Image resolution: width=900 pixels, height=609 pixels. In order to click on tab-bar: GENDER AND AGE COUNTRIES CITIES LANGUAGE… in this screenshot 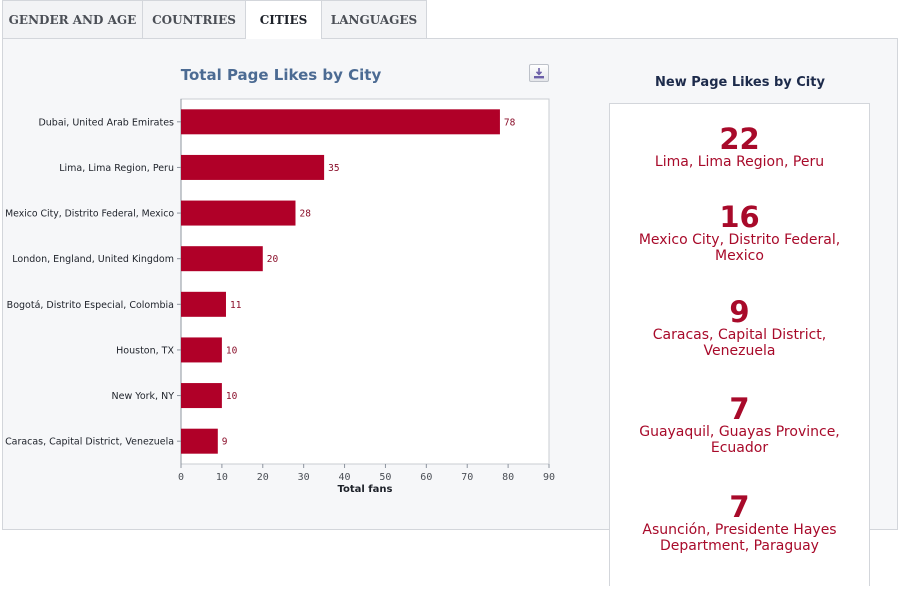, I will do `click(214, 19)`.